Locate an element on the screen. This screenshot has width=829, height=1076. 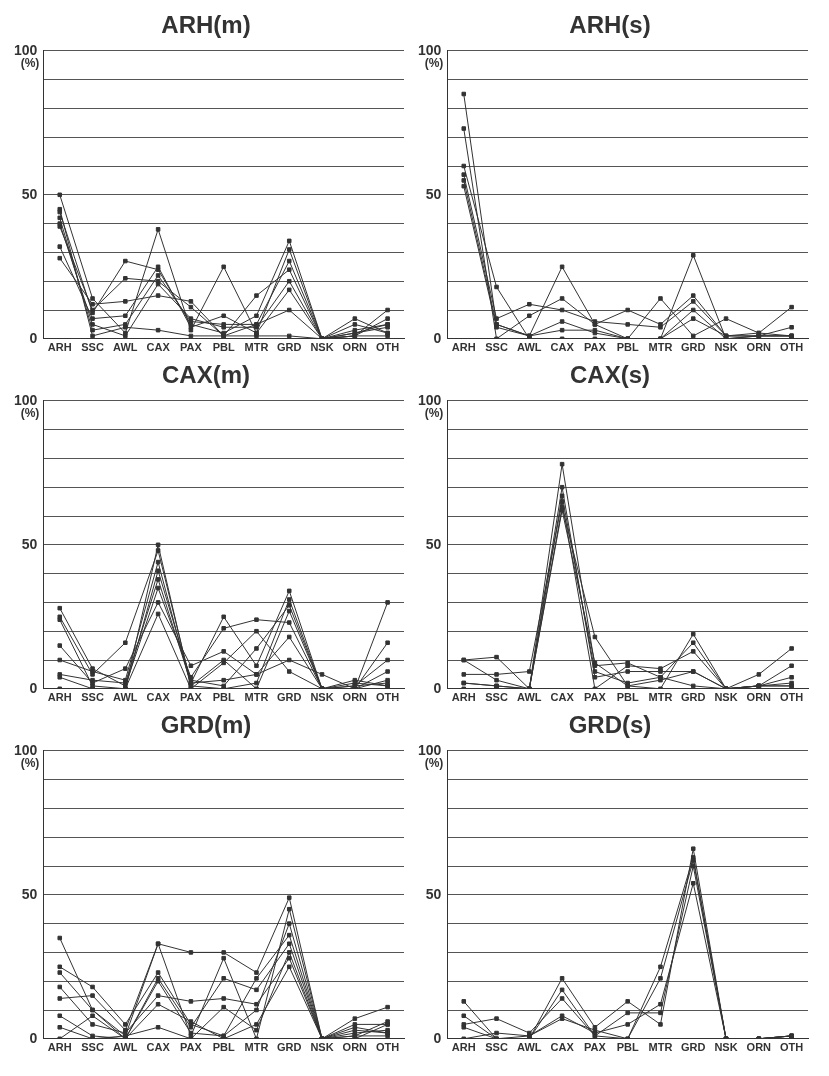
chart-title: ARH(m) is located at coordinates (206, 25).